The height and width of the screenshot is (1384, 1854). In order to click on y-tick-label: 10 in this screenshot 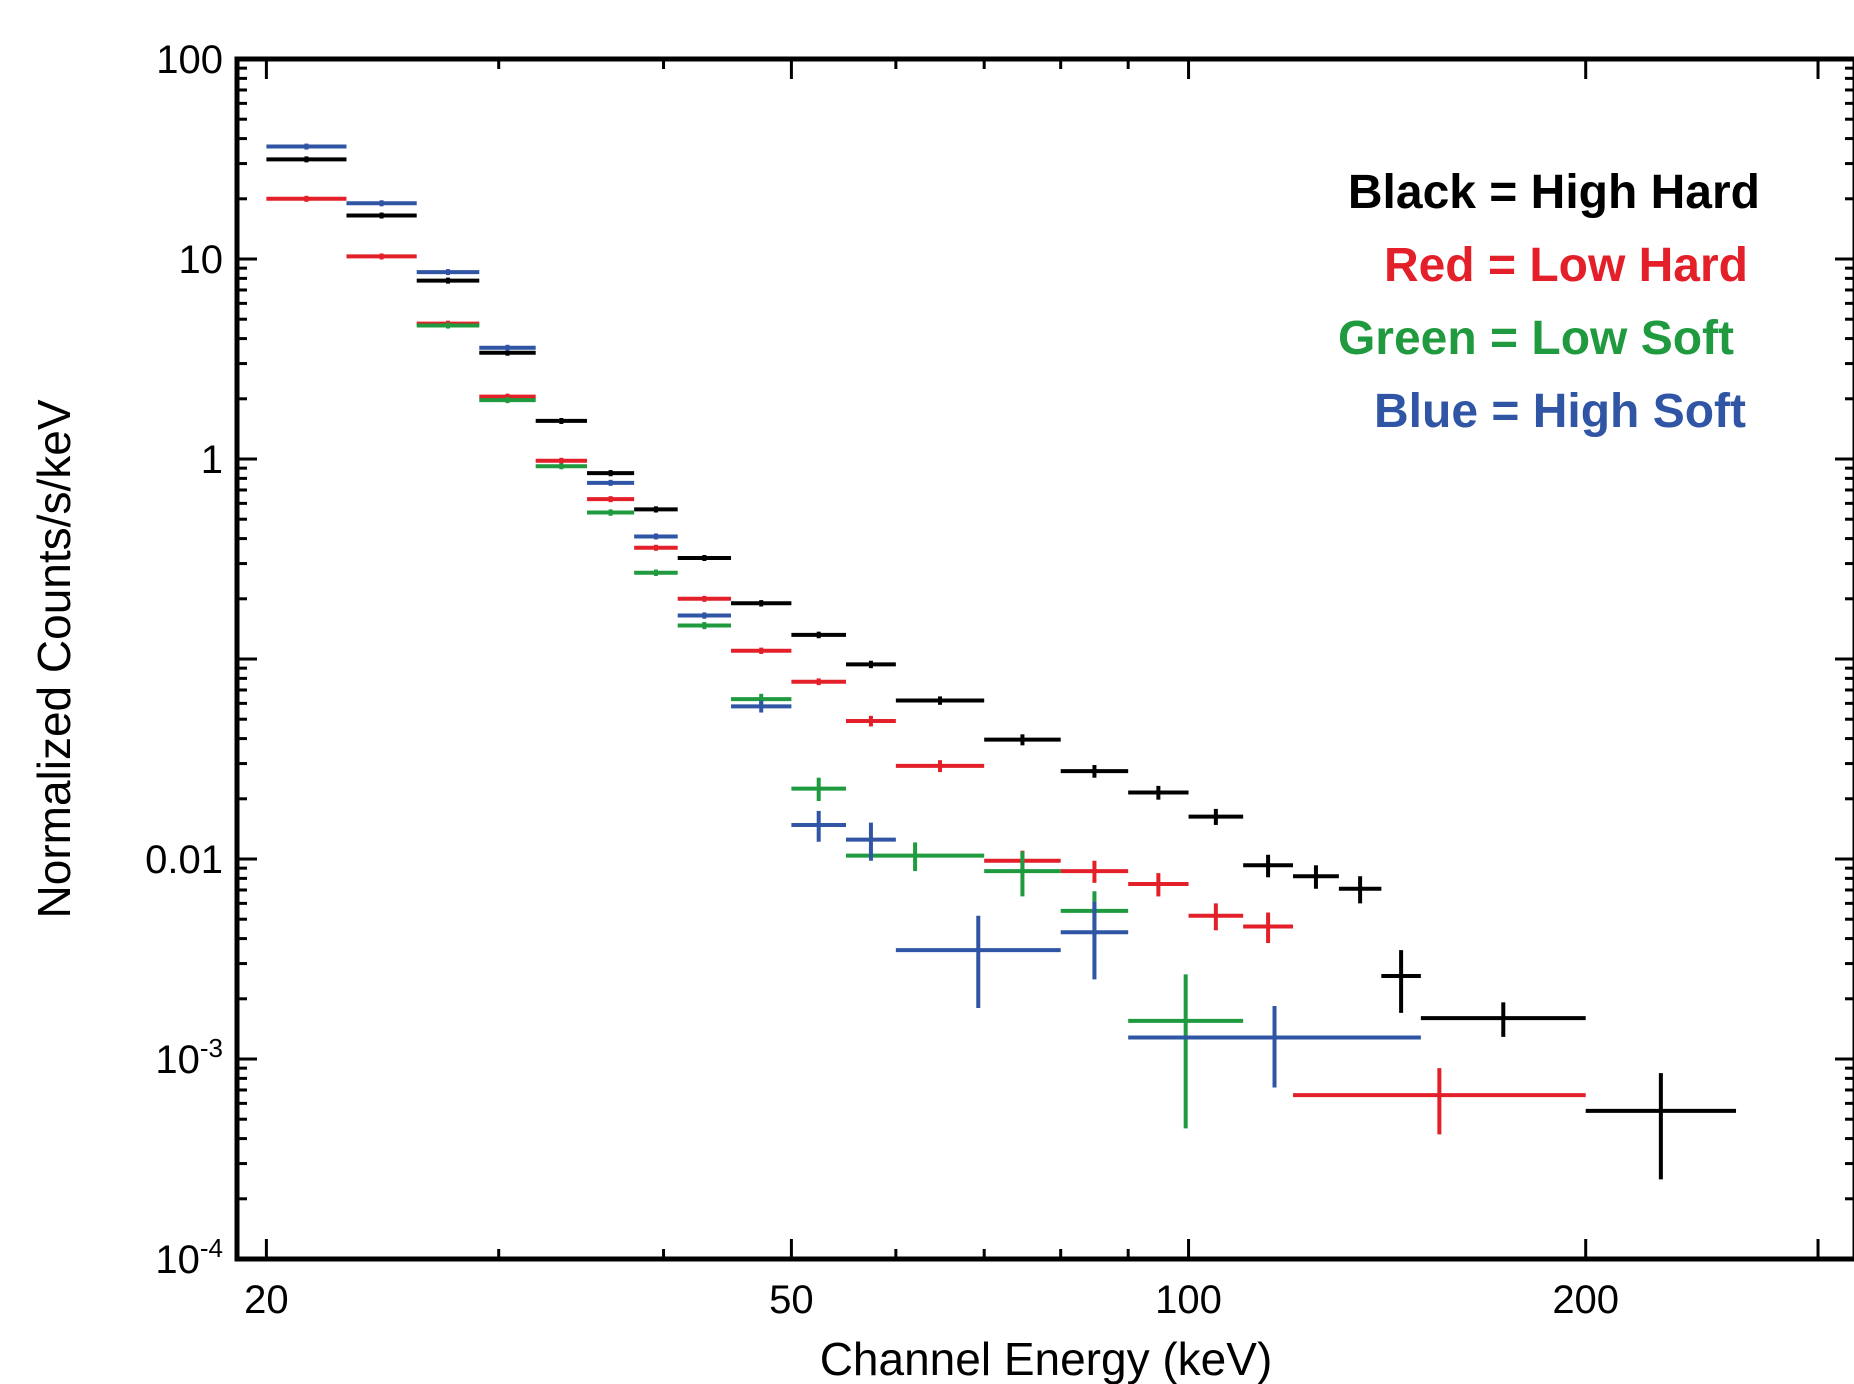, I will do `click(201, 260)`.